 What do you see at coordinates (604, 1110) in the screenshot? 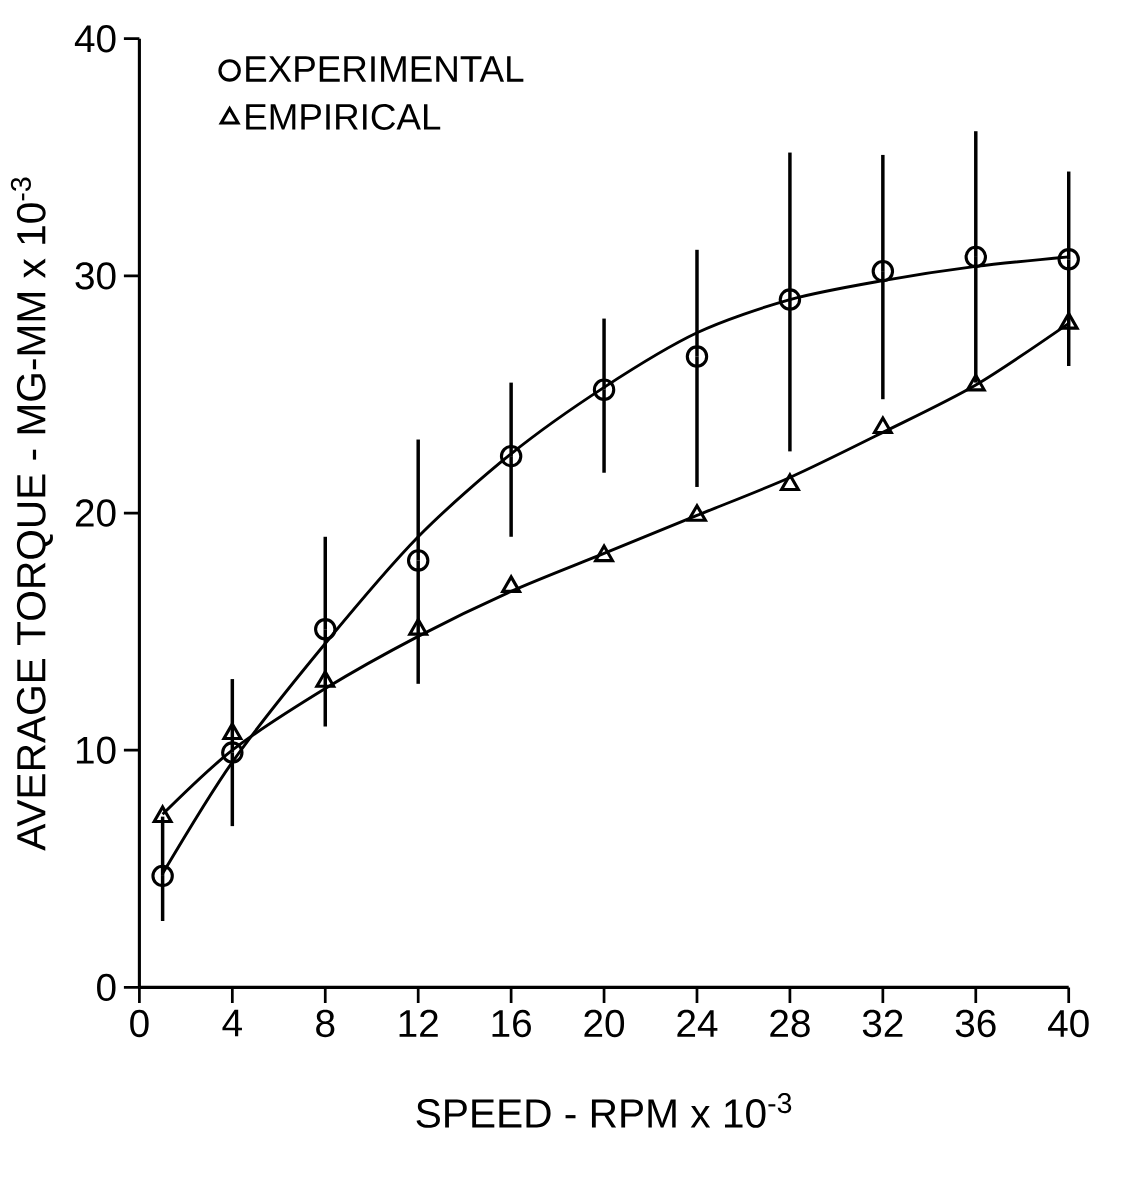
I see `x-axis-title: SPEED - RPM x 10$^{-3}$` at bounding box center [604, 1110].